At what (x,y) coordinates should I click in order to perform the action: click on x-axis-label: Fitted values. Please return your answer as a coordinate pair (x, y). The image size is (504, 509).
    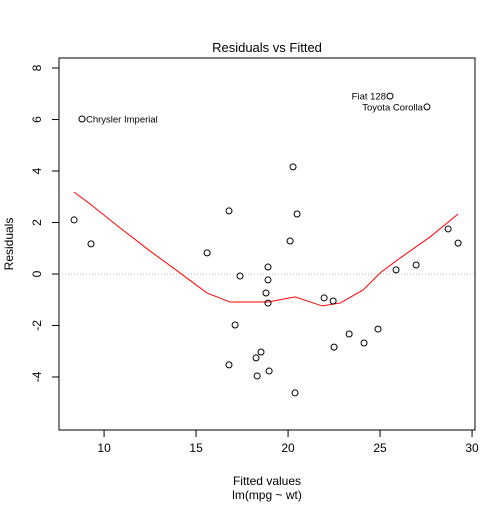
    Looking at the image, I should click on (267, 481).